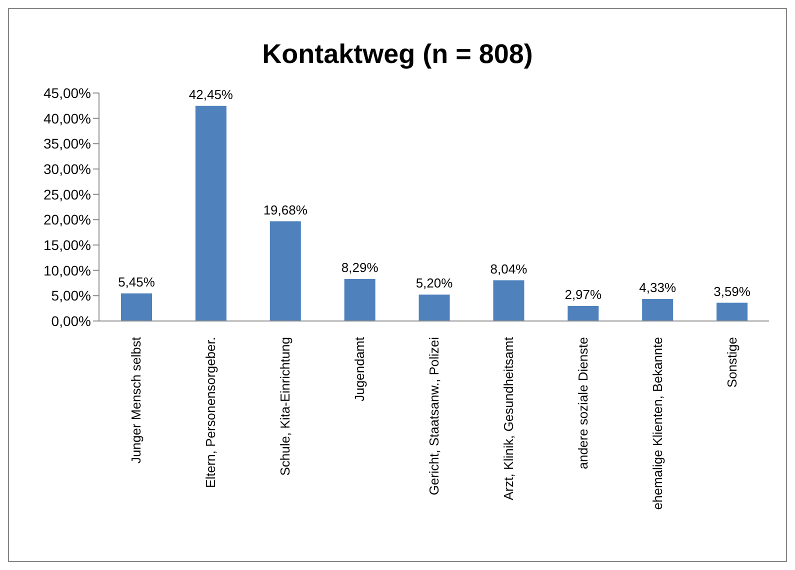  I want to click on chart-title: Kontaktweg (n = 808), so click(397, 55).